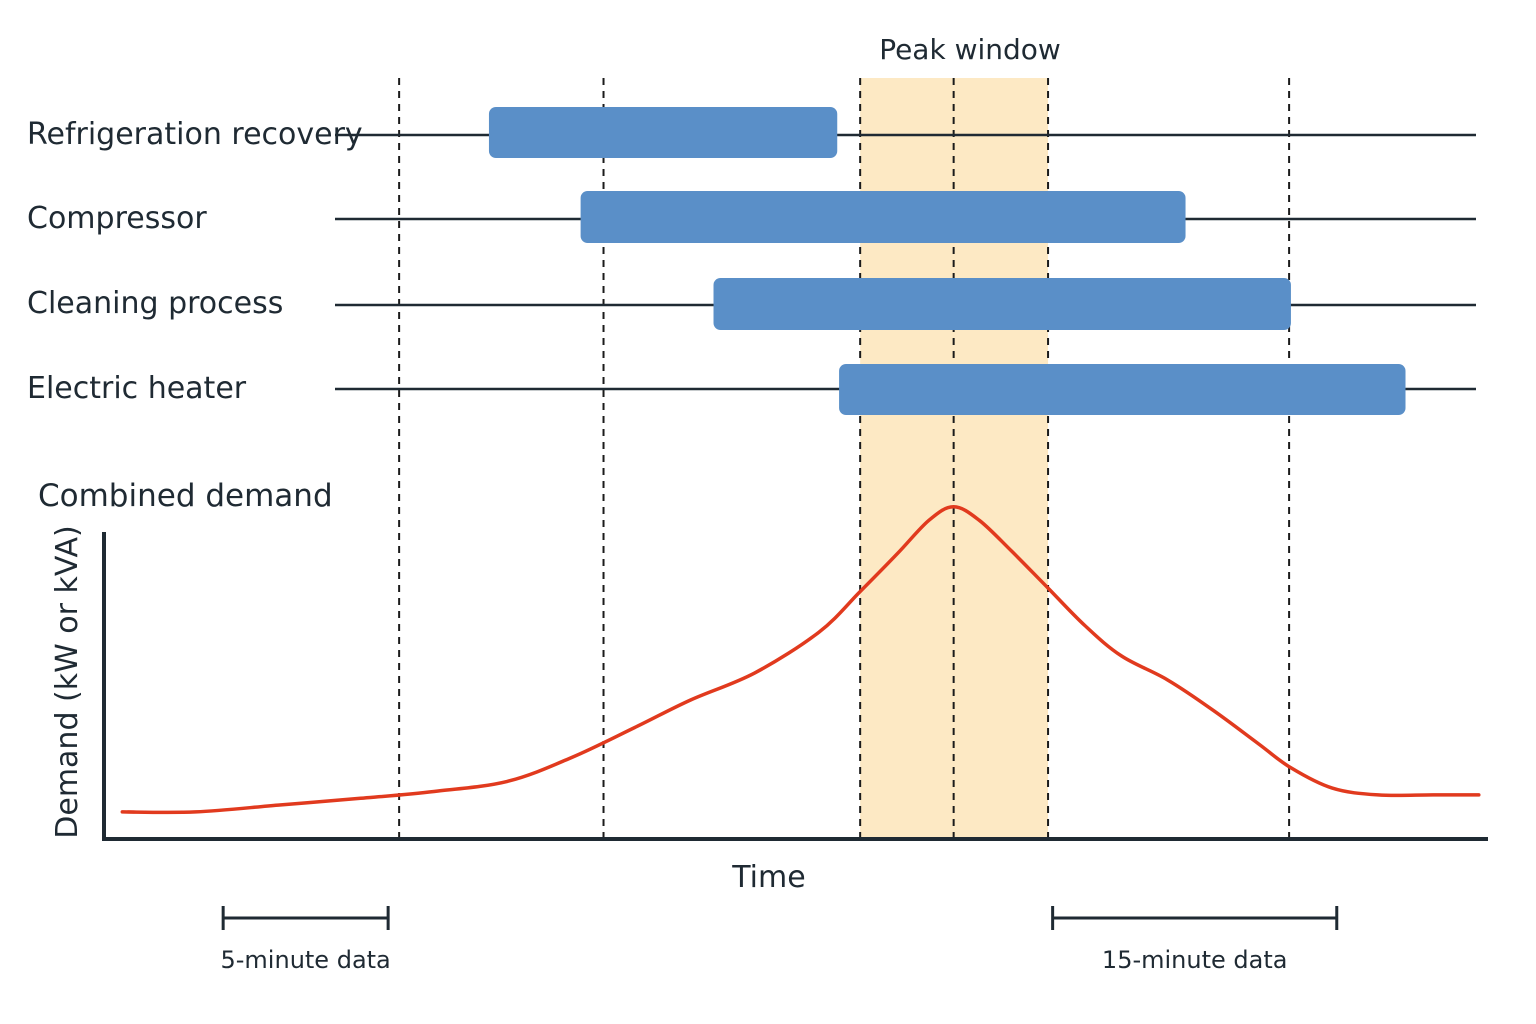  I want to click on timeline-row-cleaning-process: Cleaning process, so click(751, 304).